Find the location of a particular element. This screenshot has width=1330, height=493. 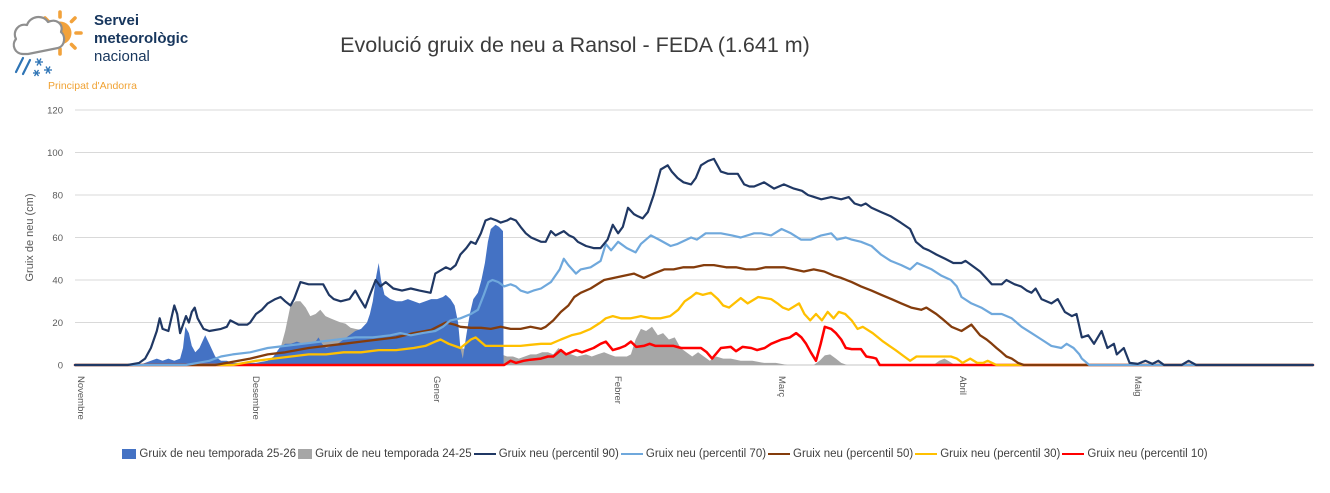

x-month-label: Abril is located at coordinates (962, 385).